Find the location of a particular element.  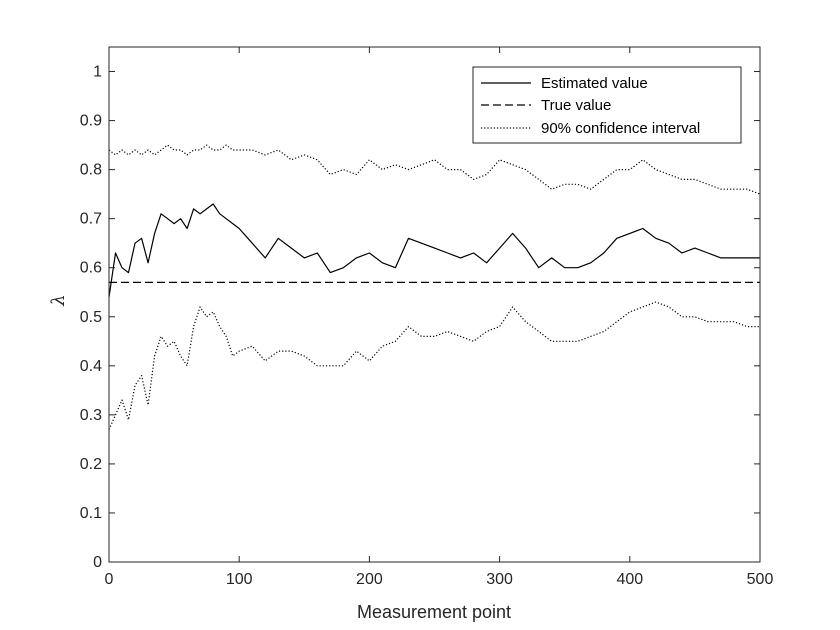

y-tick-label: 0.2 is located at coordinates (91, 464).